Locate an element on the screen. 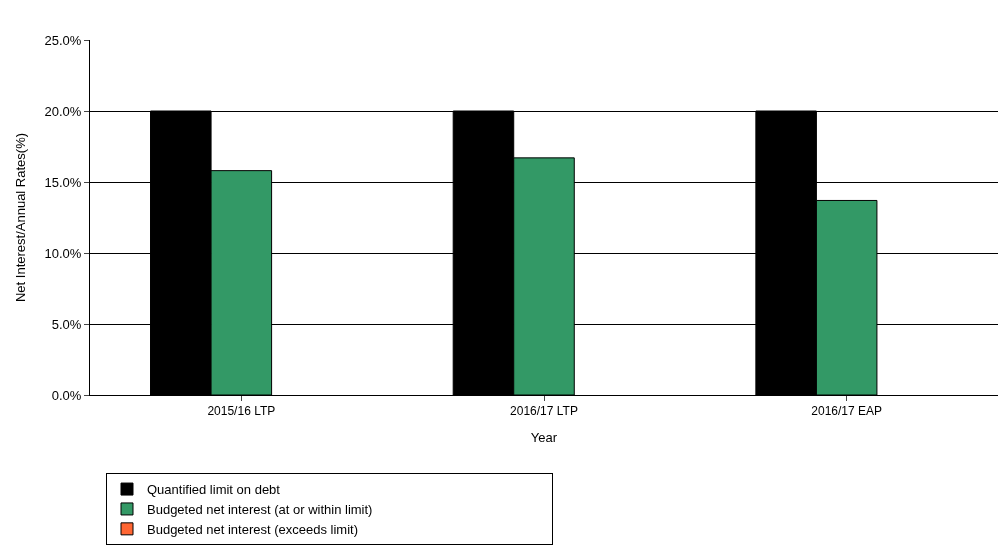 Image resolution: width=1008 pixels, height=555 pixels. x-tick-label: 2016/17 EAP is located at coordinates (847, 411).